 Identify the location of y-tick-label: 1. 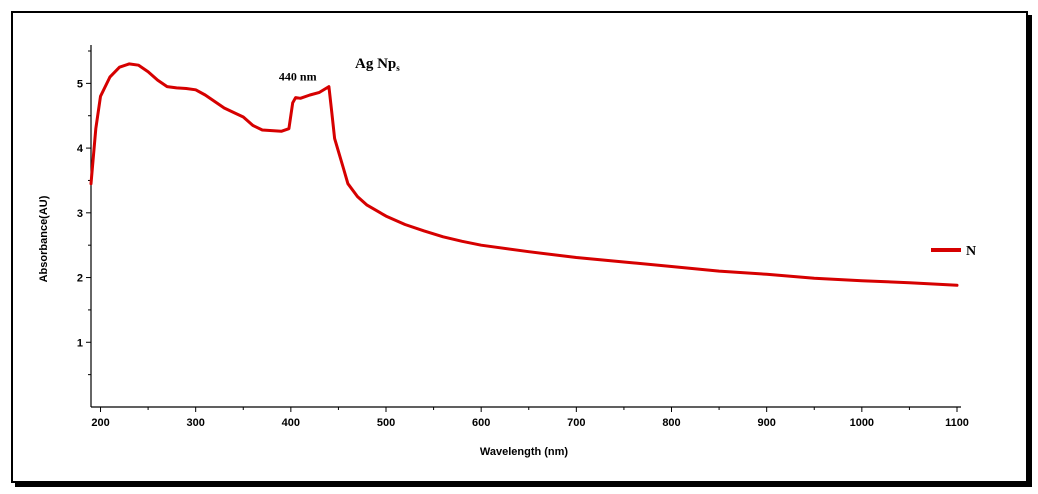
(80, 343).